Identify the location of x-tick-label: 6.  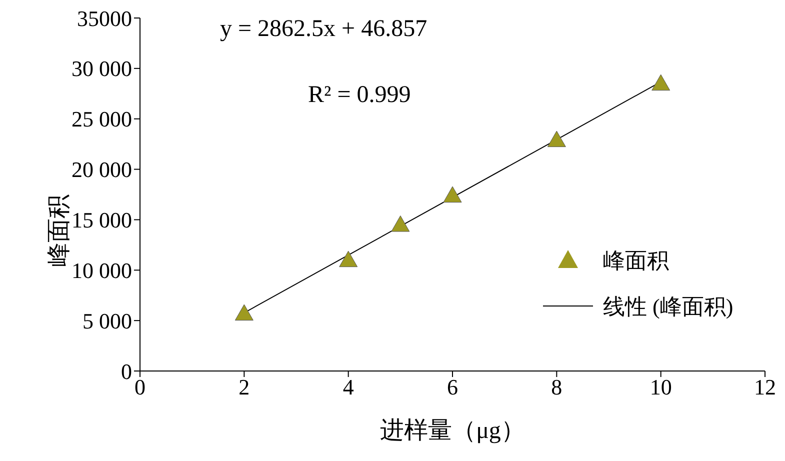
(452, 387).